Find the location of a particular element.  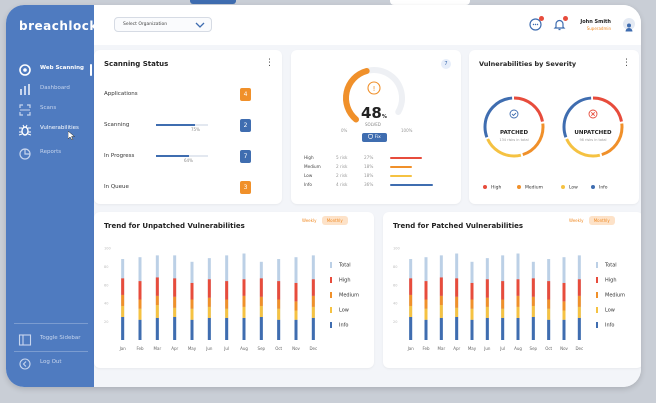

avatar is located at coordinates (629, 25).